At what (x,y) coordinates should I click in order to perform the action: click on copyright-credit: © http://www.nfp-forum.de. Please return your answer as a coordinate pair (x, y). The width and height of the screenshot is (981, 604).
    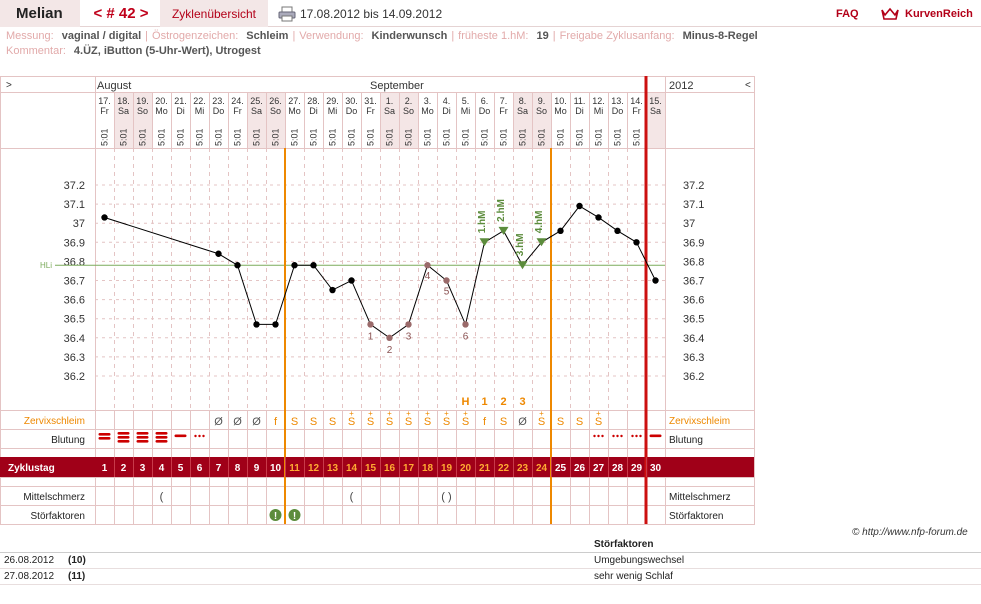
    Looking at the image, I should click on (910, 532).